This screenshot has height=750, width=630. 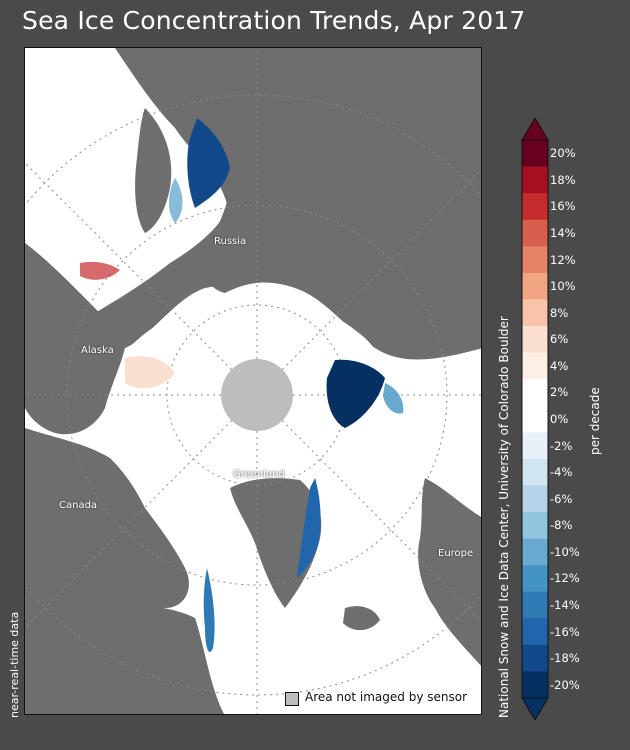 I want to click on colorbar-tick-label: 0%, so click(x=559, y=419).